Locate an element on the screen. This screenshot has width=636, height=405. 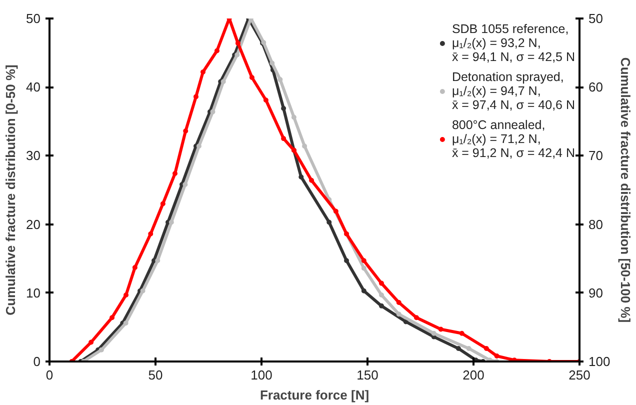
y-tick-label: 0 is located at coordinates (37, 361).